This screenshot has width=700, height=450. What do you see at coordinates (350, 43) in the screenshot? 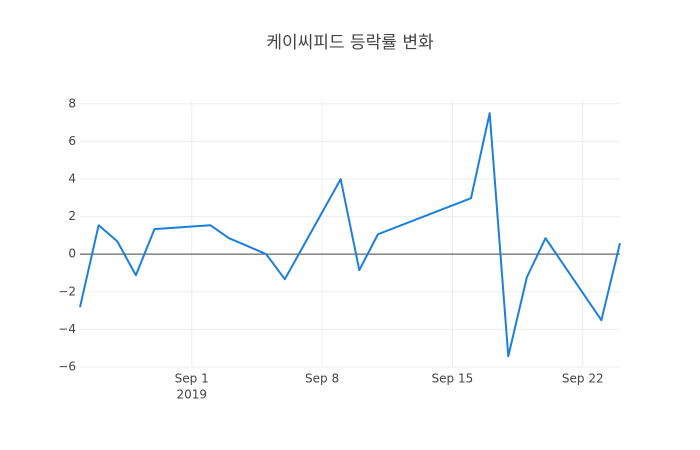
I see `chart-title: 케이씨피드 등락률 변화` at bounding box center [350, 43].